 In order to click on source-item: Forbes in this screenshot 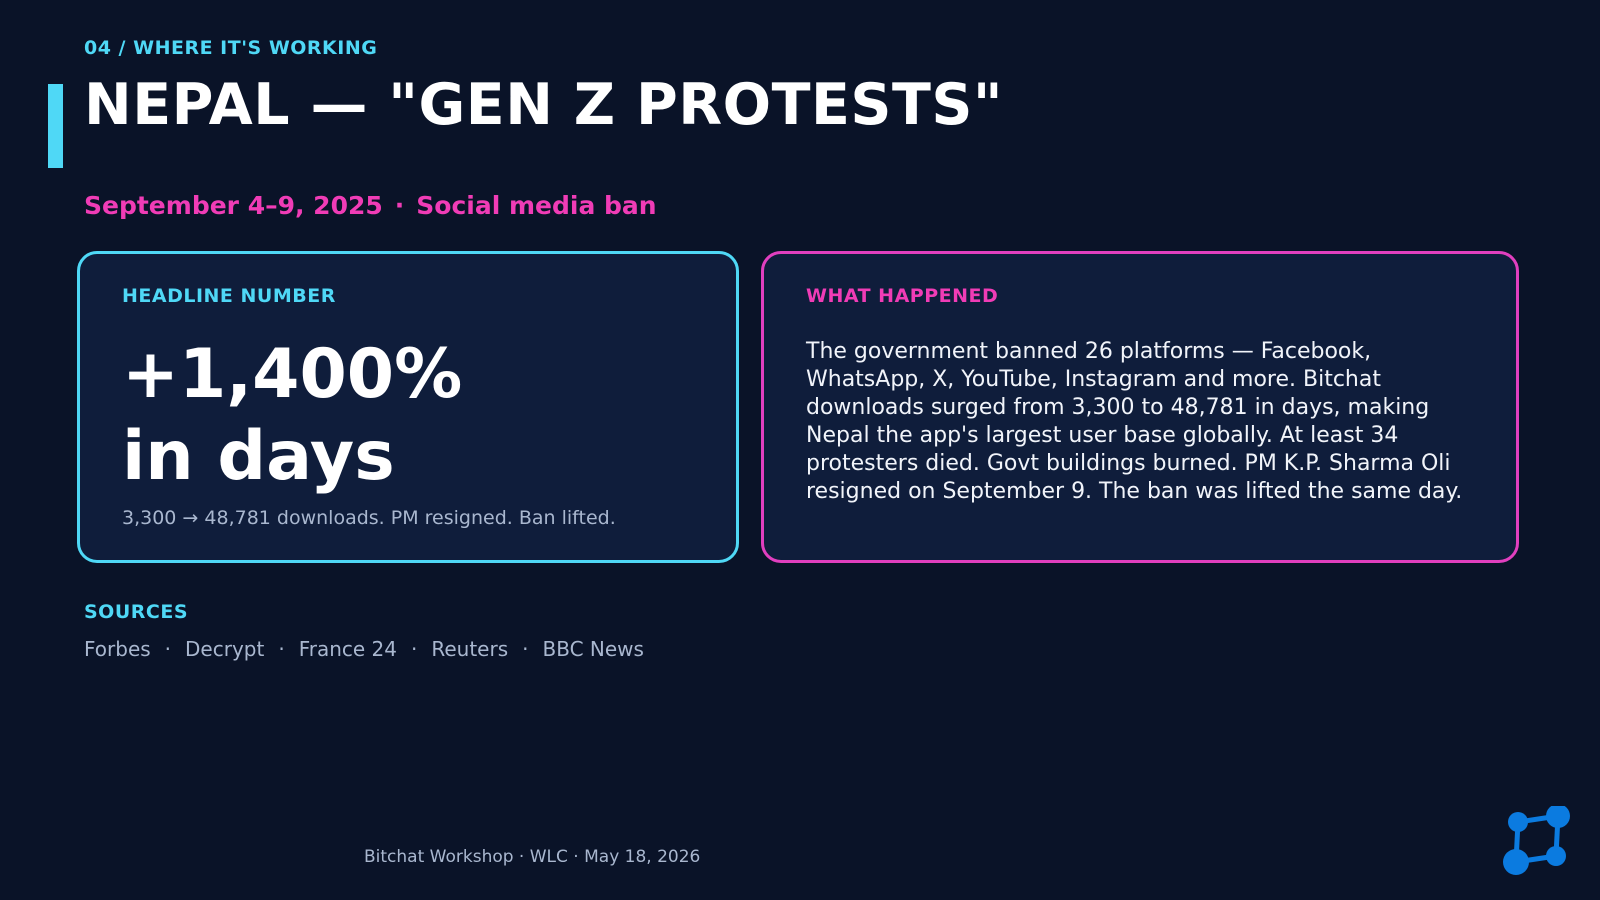, I will do `click(117, 649)`.